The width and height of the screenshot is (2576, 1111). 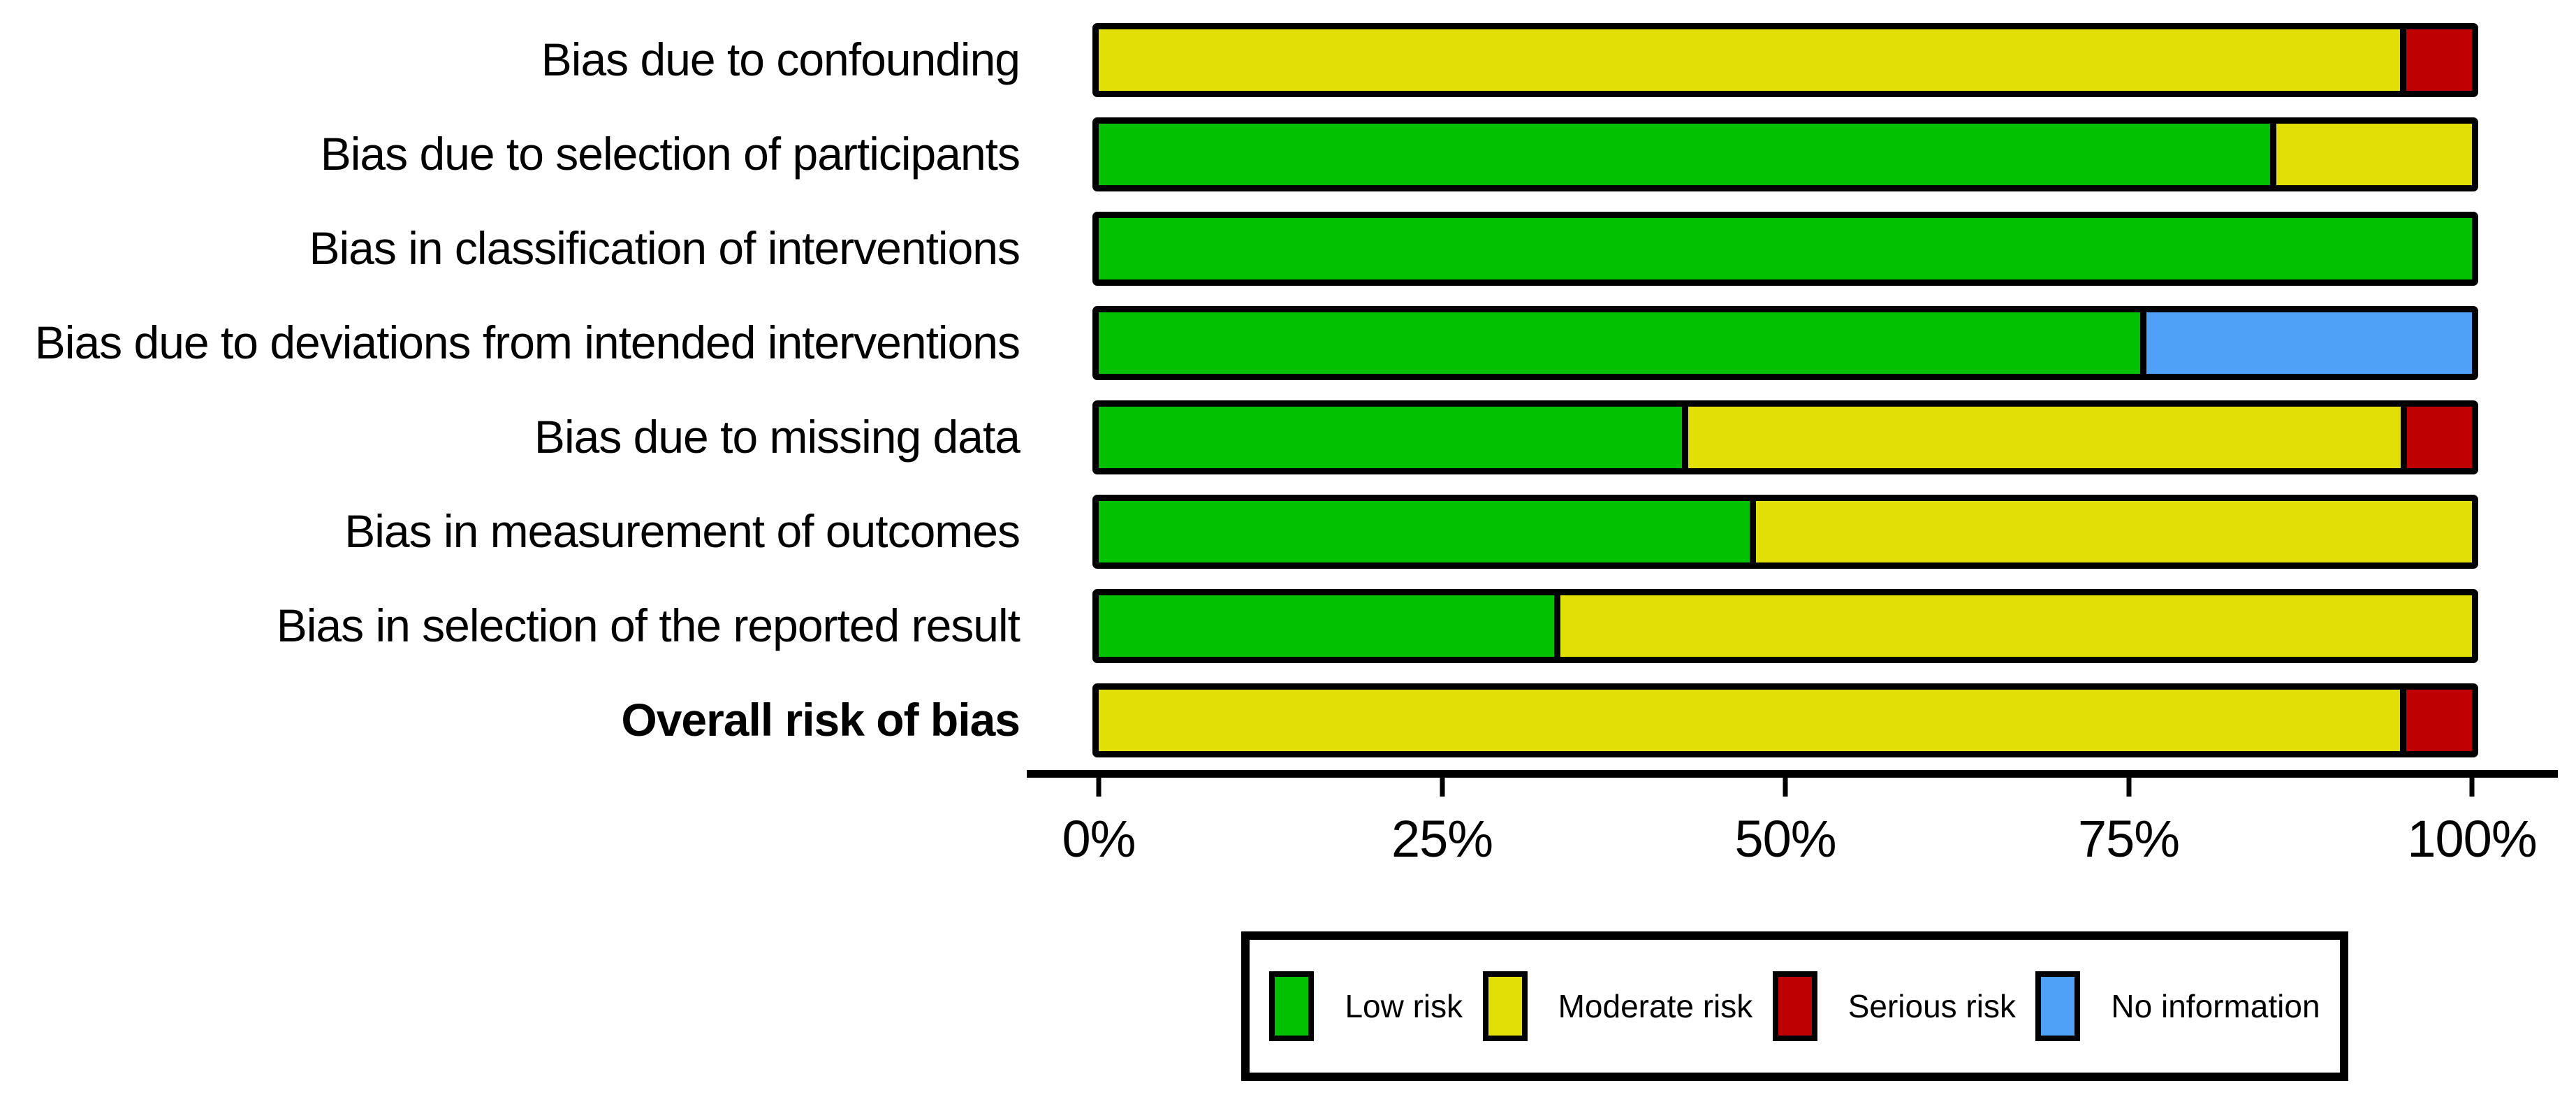 I want to click on axis-tick-label: 0%, so click(x=1099, y=839).